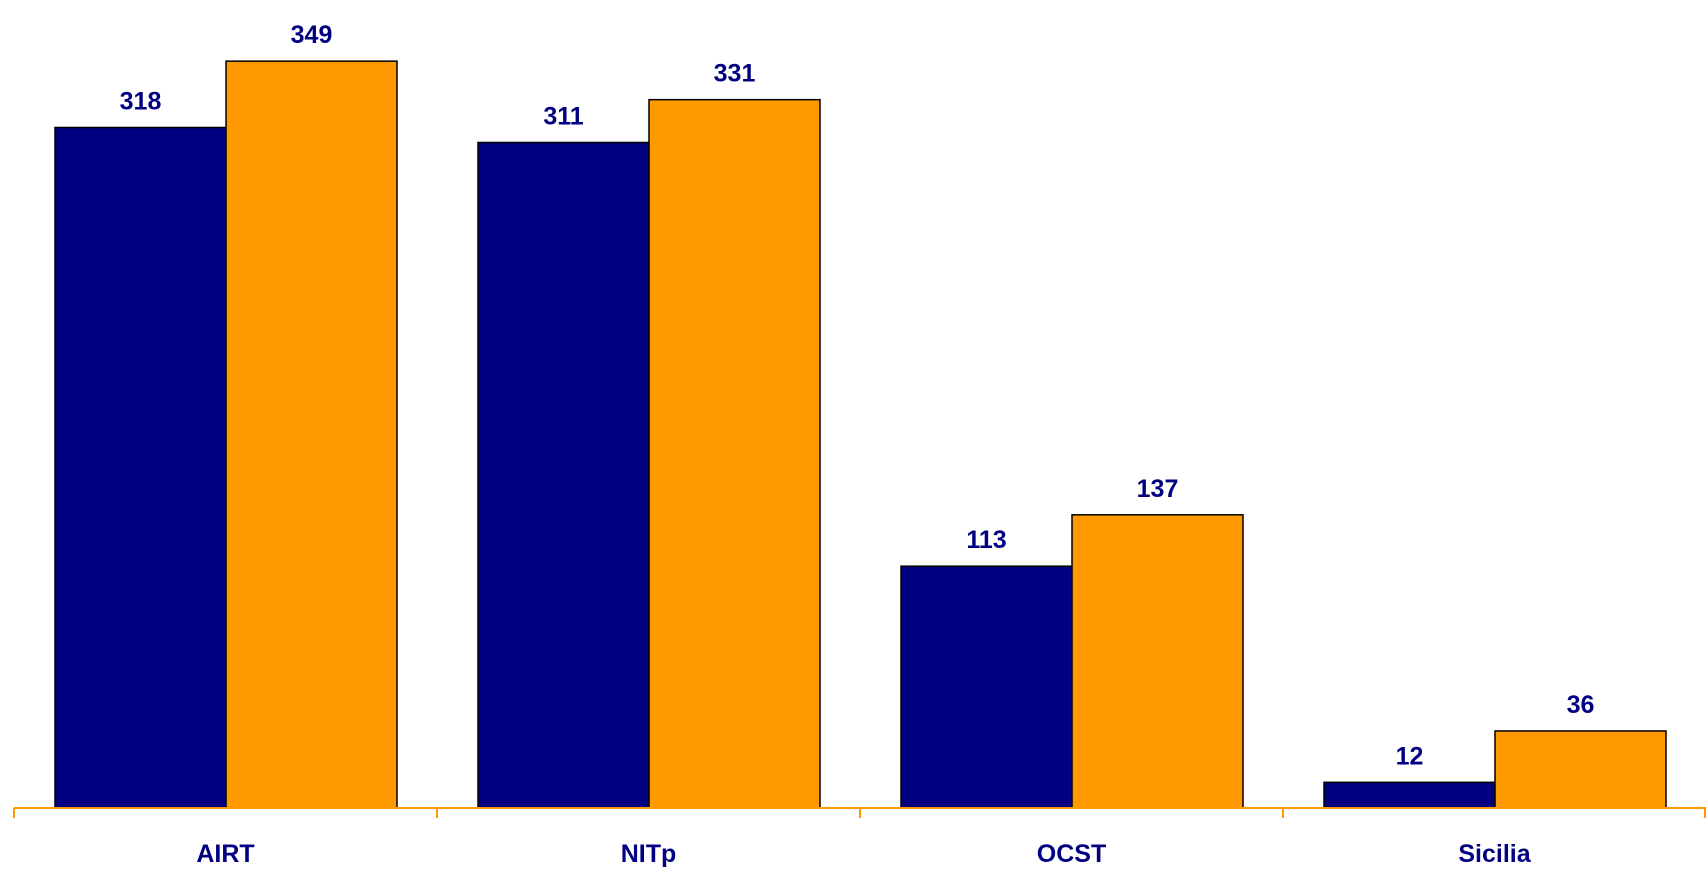  Describe the element at coordinates (735, 74) in the screenshot. I see `value-label-nitp-s2: 331` at that location.